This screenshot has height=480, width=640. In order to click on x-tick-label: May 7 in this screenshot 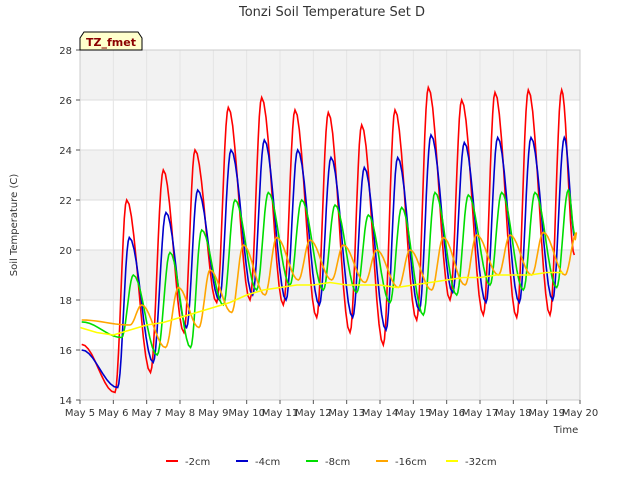, I will do `click(147, 413)`.